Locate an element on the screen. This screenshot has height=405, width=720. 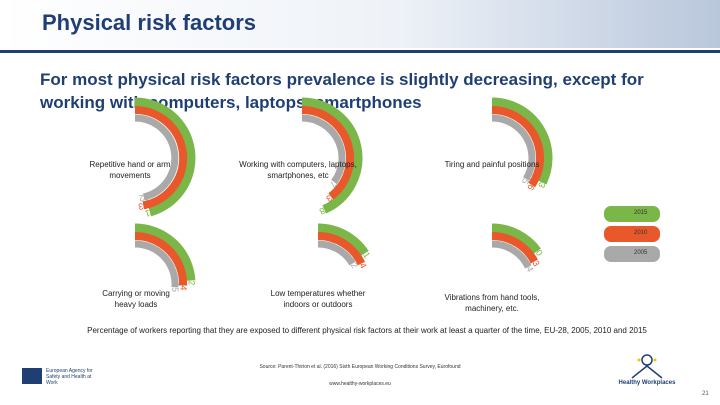
page-number: 21 is located at coordinates (705, 394).